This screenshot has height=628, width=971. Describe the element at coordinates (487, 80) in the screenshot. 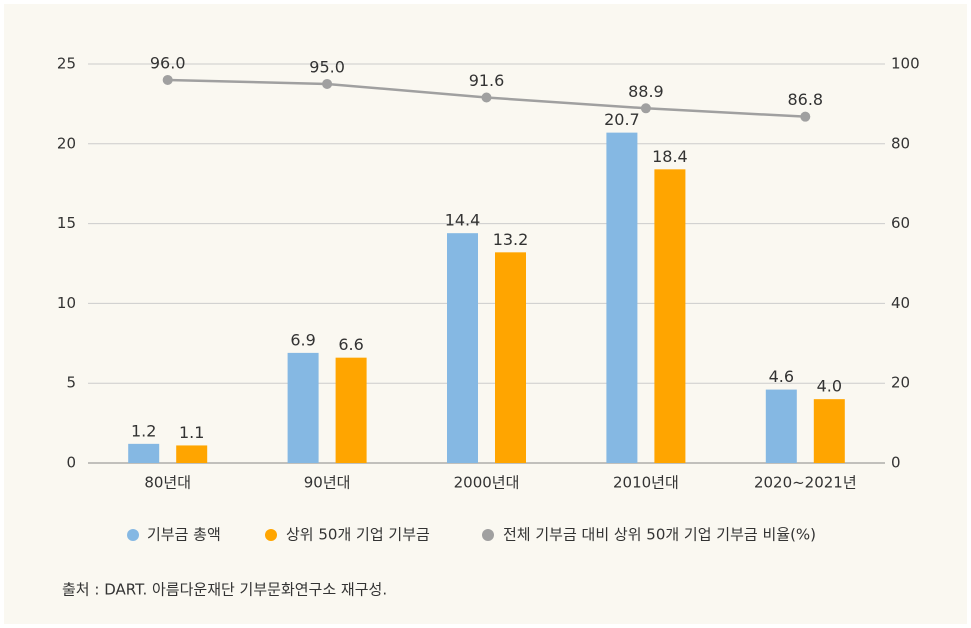

I see `data-label: 91.6` at that location.